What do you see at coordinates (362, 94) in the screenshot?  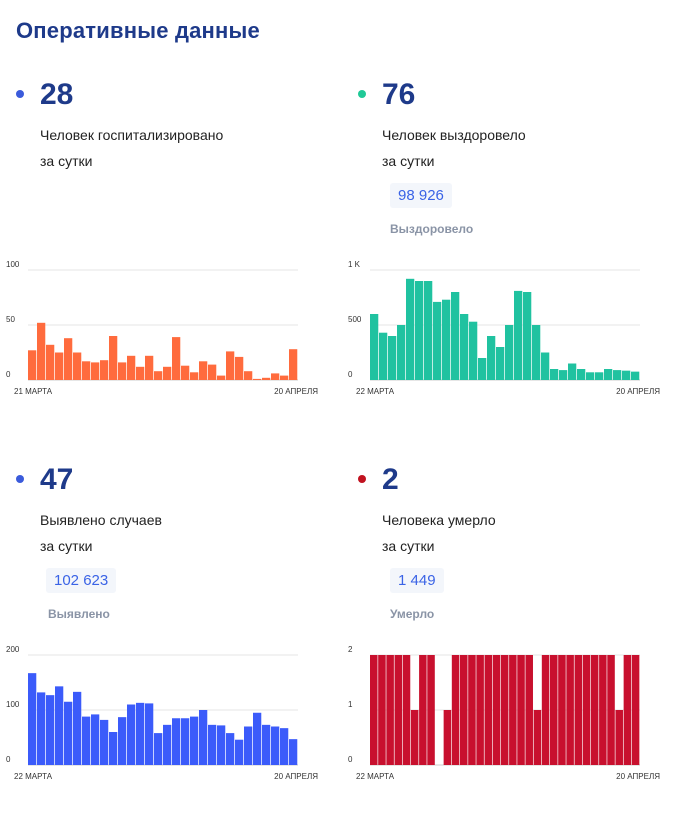 I see `recovered-dot` at bounding box center [362, 94].